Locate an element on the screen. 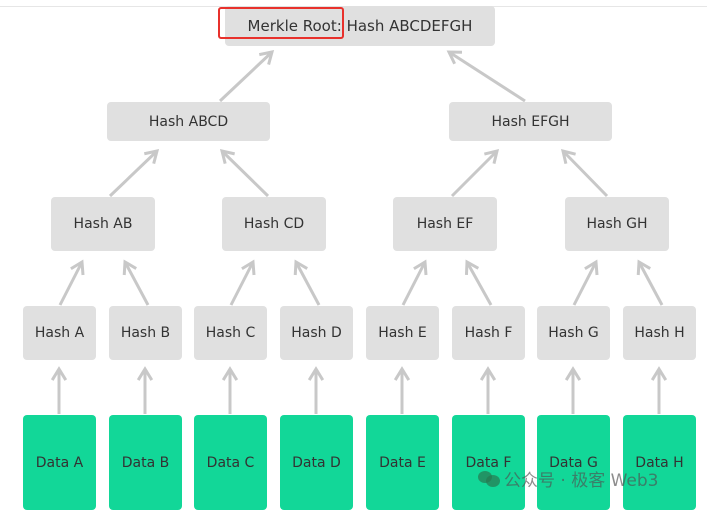 This screenshot has width=707, height=510. highlight-box is located at coordinates (281, 23).